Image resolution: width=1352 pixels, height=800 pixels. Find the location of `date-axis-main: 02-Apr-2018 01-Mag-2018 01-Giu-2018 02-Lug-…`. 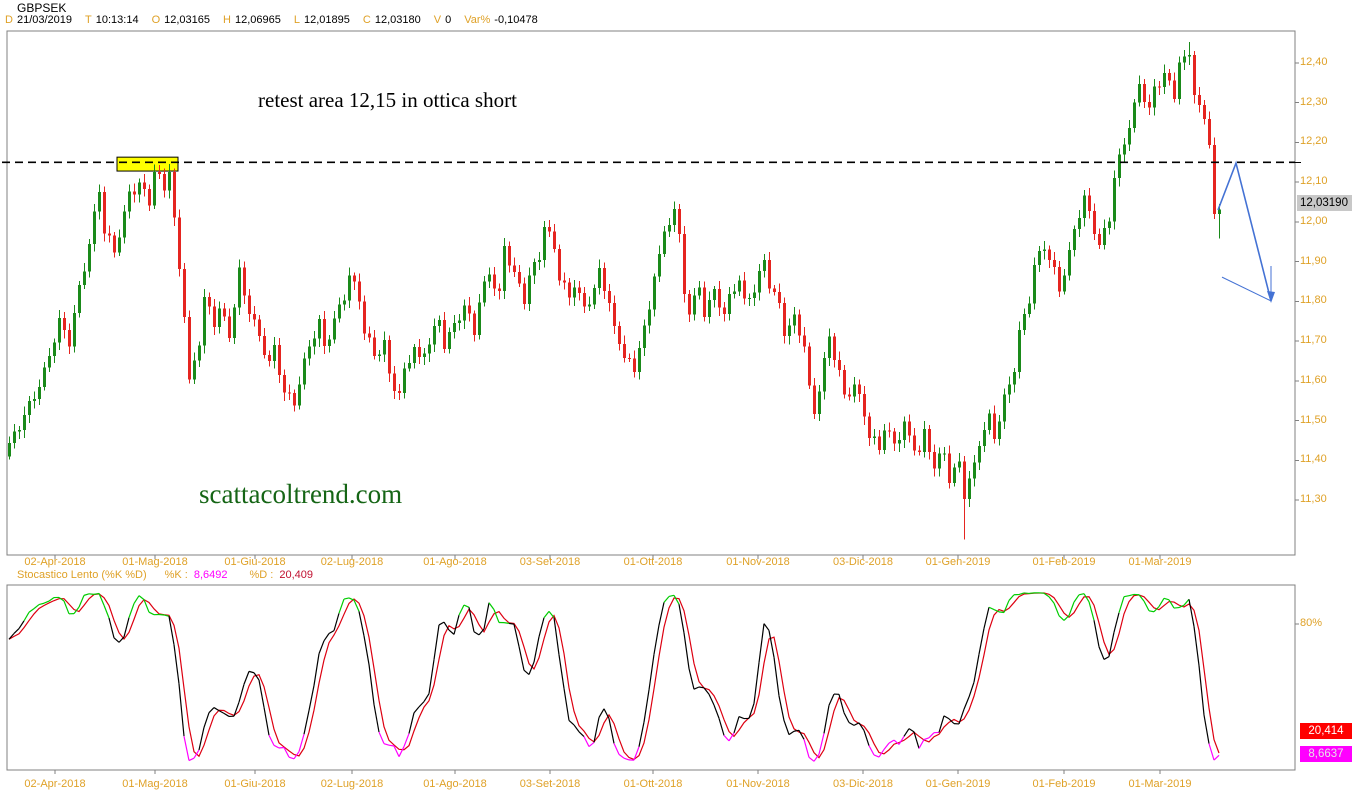

date-axis-main: 02-Apr-2018 01-Mag-2018 01-Giu-2018 02-Lug-… is located at coordinates (676, 563).